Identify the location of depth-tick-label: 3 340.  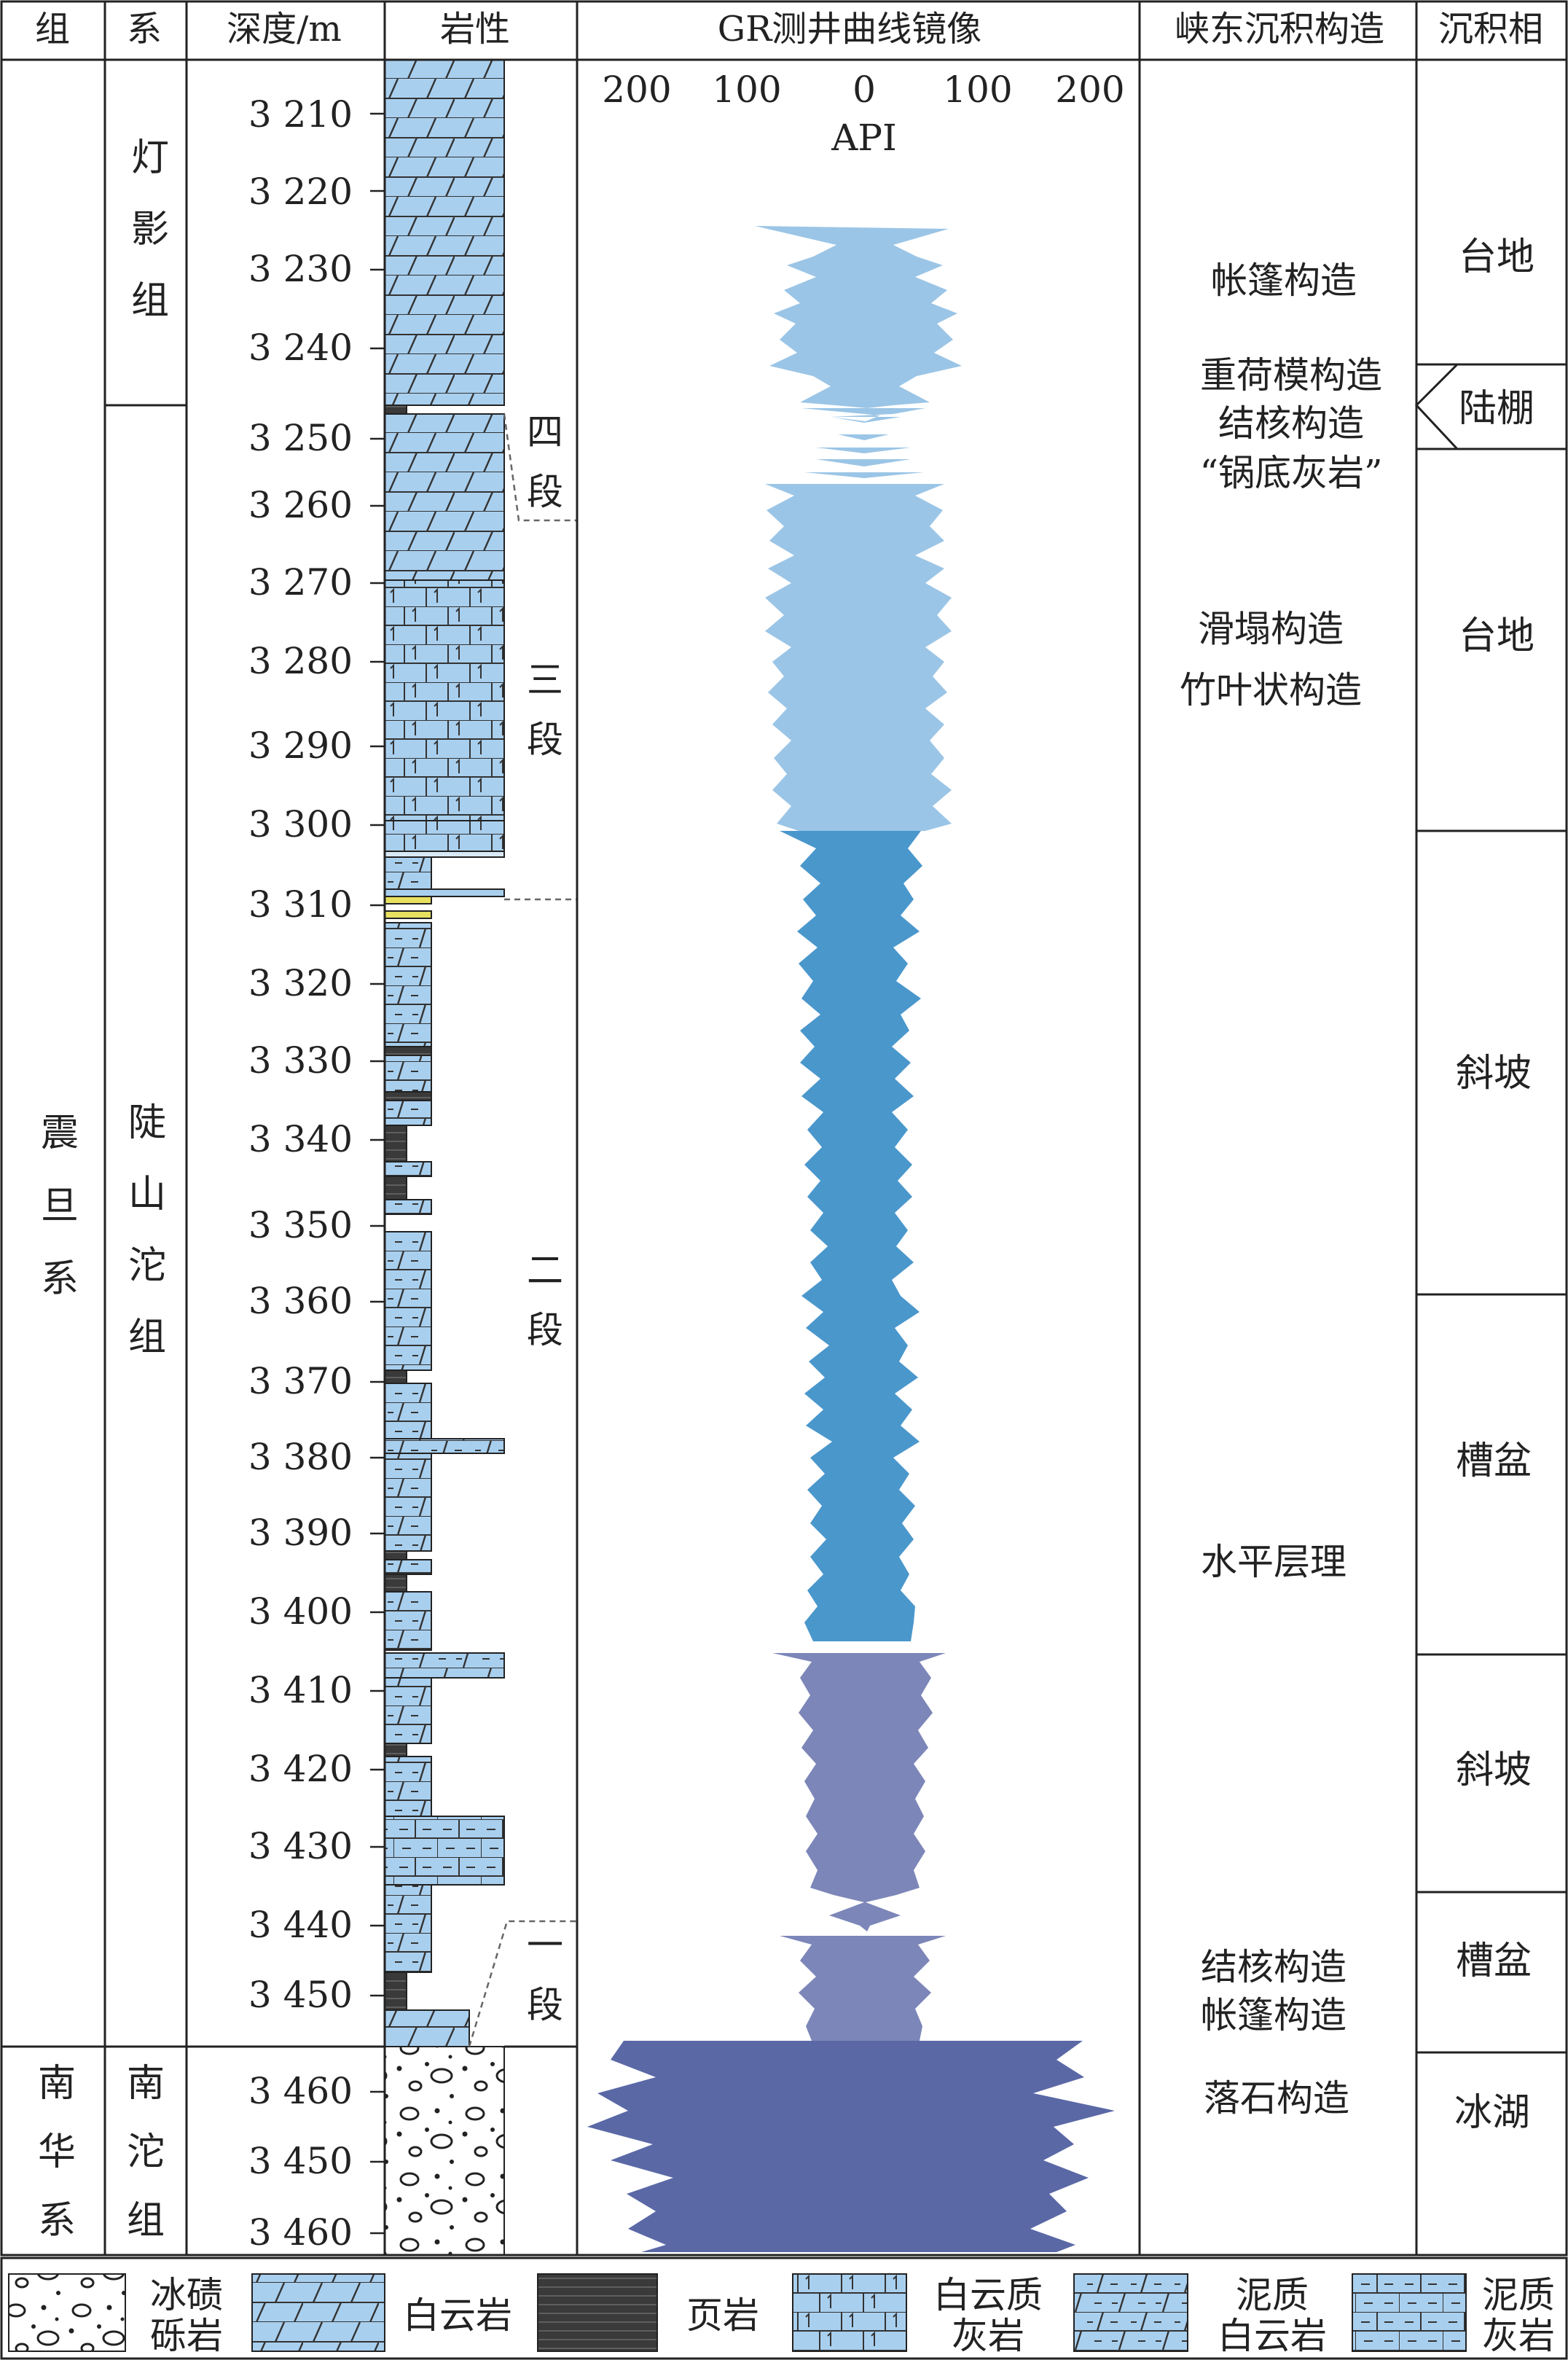
(300, 1139).